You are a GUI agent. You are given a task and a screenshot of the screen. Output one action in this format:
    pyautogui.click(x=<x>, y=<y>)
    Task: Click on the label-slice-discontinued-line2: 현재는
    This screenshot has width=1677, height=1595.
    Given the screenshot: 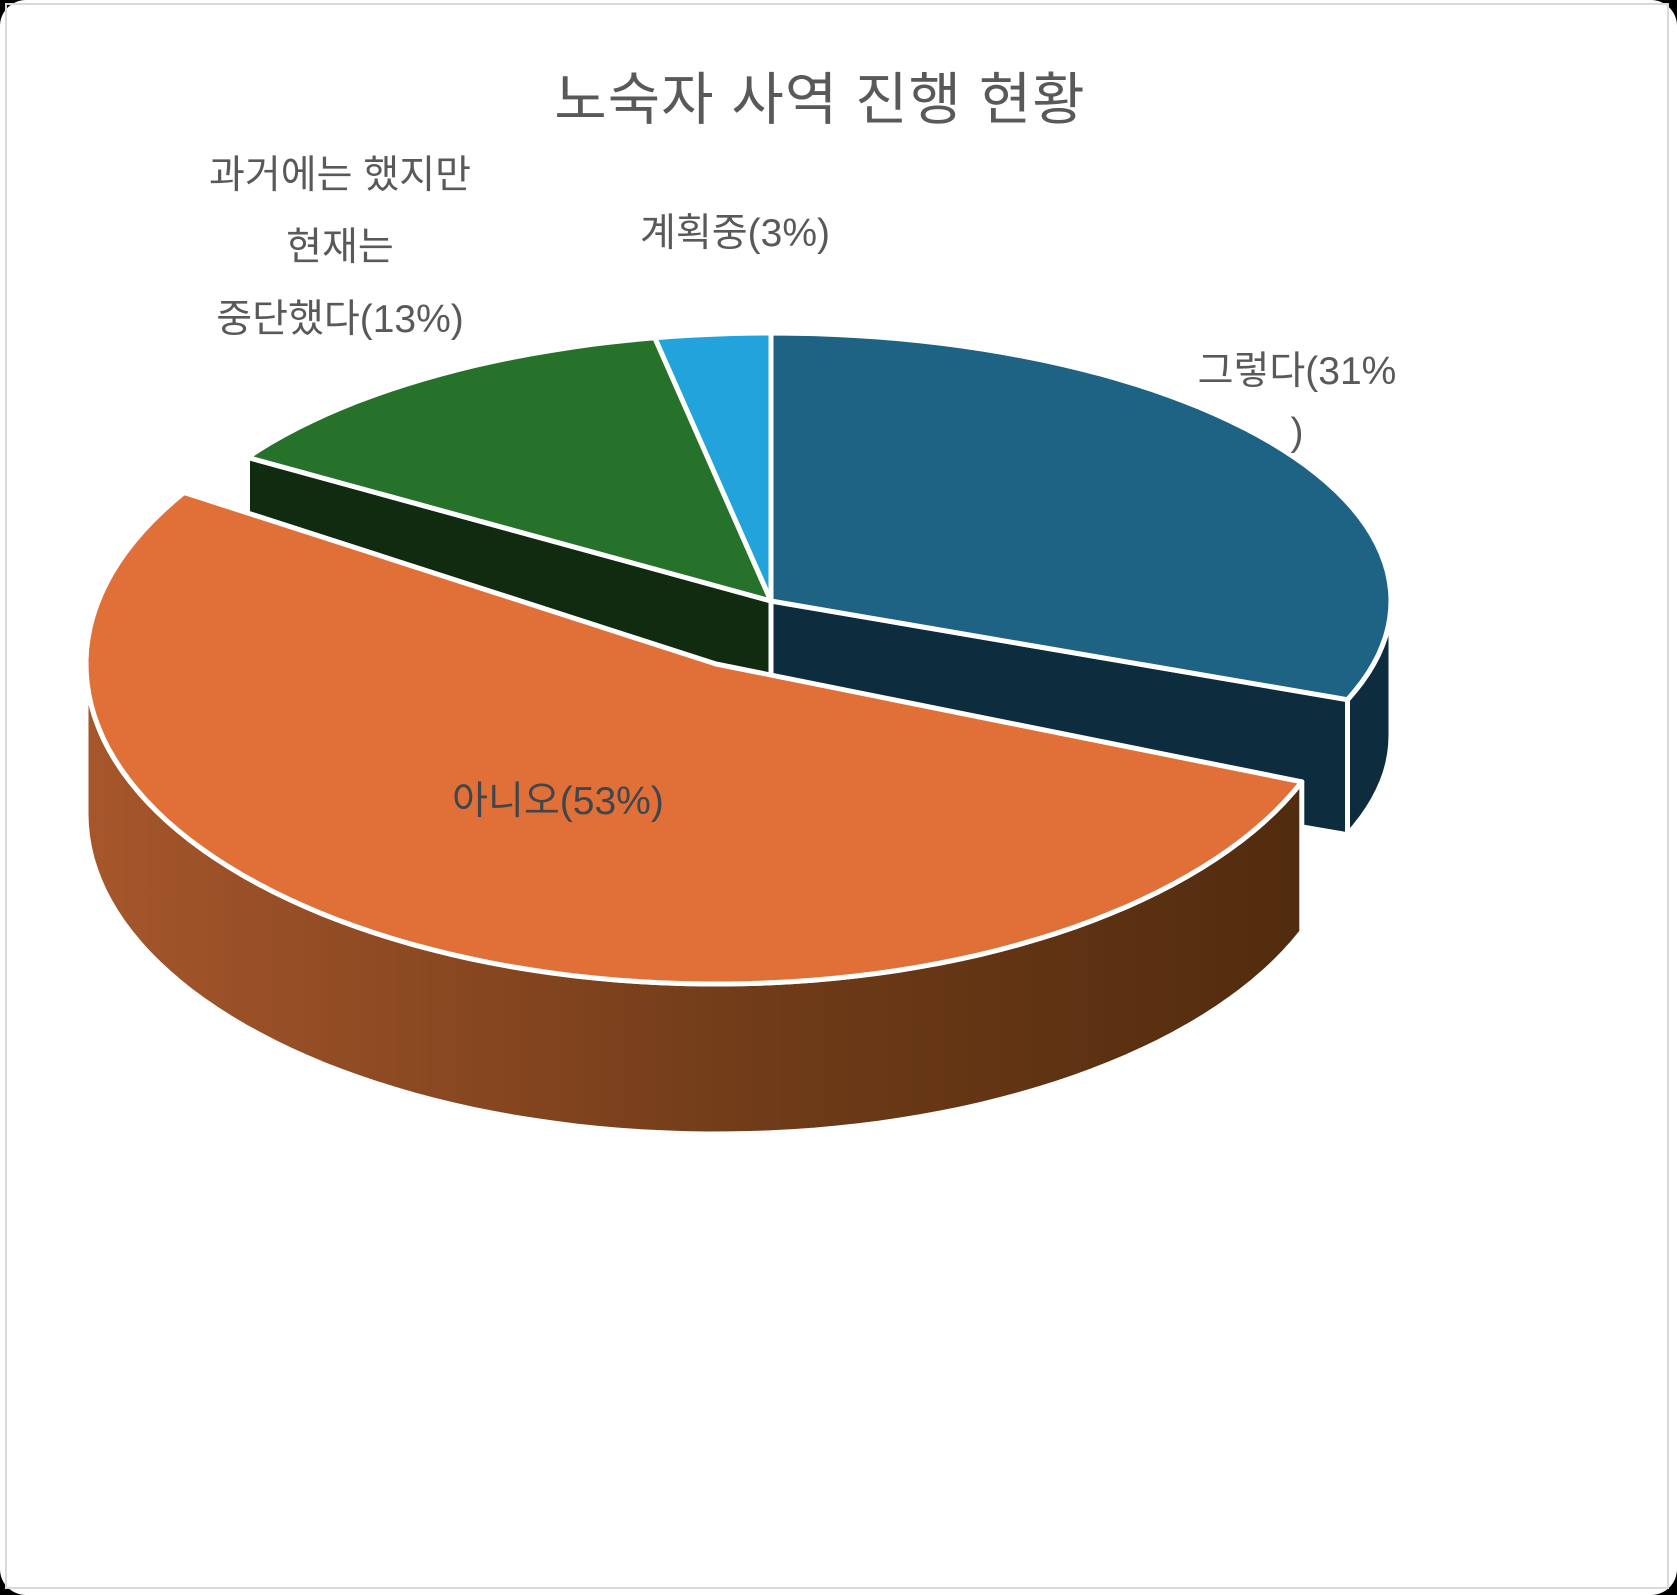 What is the action you would take?
    pyautogui.click(x=340, y=247)
    